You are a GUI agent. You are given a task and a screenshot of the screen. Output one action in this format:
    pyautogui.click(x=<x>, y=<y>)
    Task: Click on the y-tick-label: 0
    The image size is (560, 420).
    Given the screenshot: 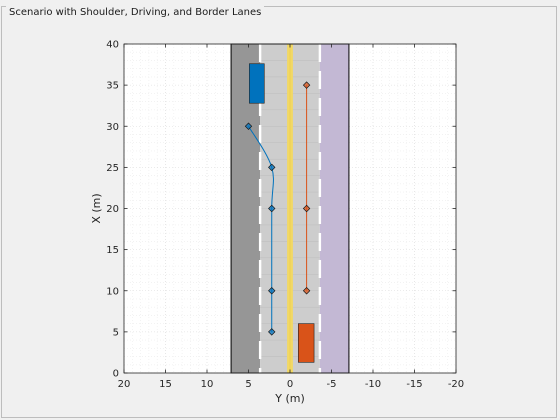 What is the action you would take?
    pyautogui.click(x=116, y=374)
    